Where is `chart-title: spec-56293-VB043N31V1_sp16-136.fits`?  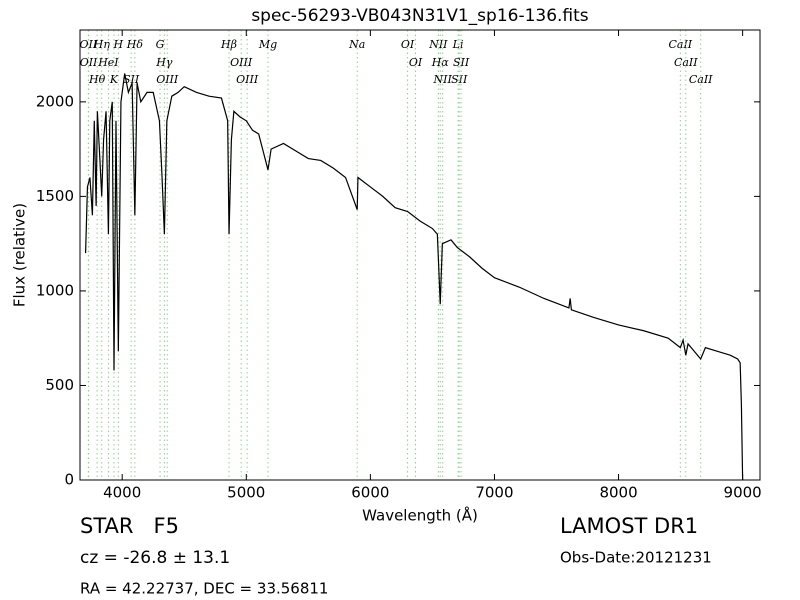
chart-title: spec-56293-VB043N31V1_sp16-136.fits is located at coordinates (419, 16).